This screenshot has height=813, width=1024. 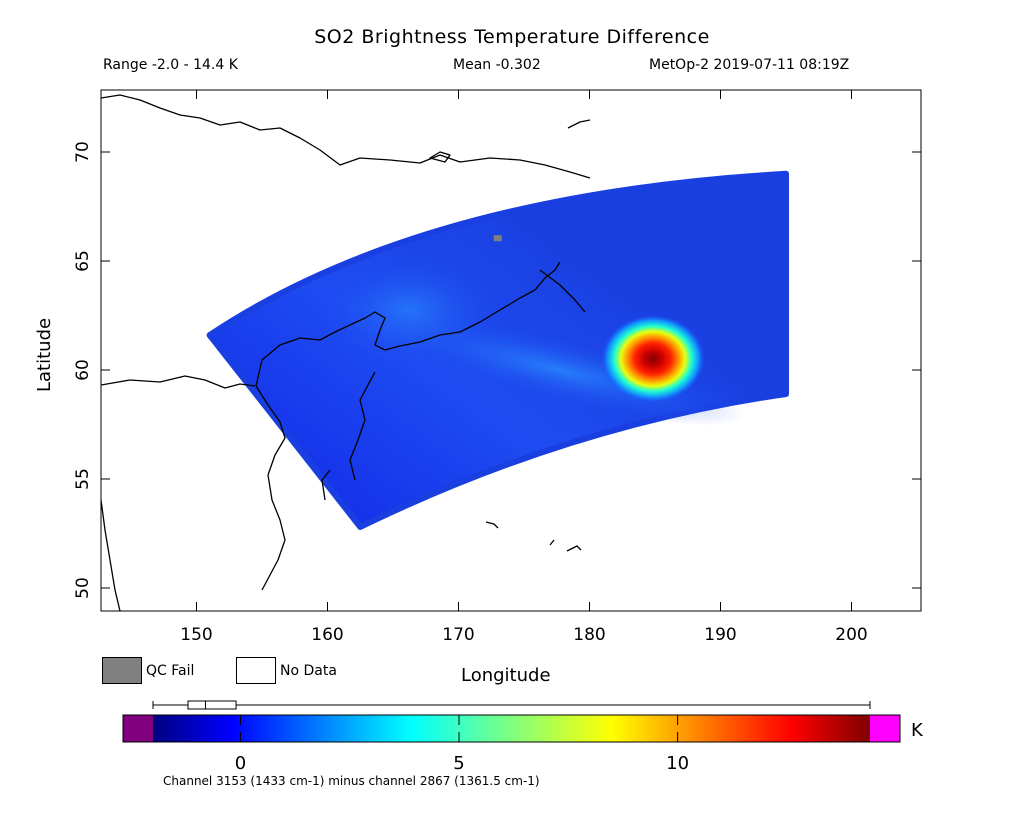 What do you see at coordinates (83, 261) in the screenshot?
I see `y-tick-label-65: 65` at bounding box center [83, 261].